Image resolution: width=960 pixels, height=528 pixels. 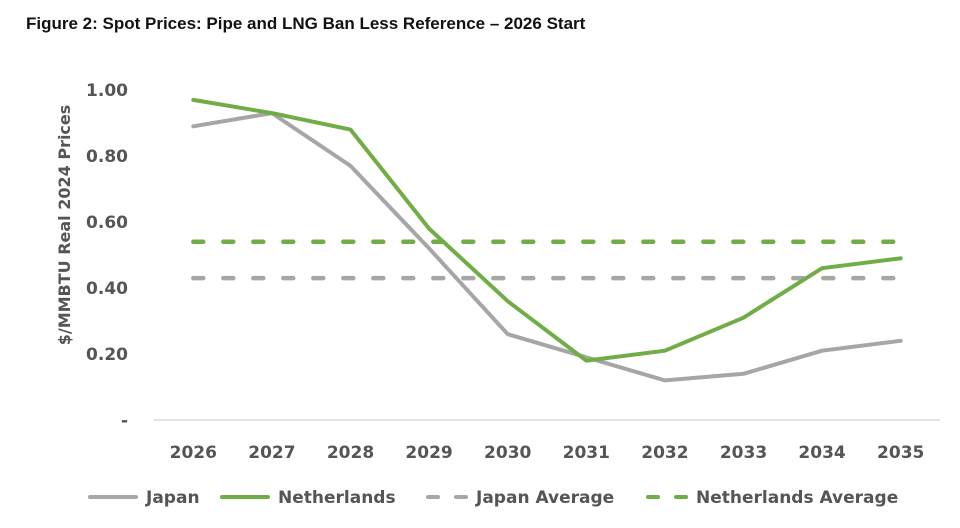 I want to click on x-tick-label: 2030, so click(x=507, y=453).